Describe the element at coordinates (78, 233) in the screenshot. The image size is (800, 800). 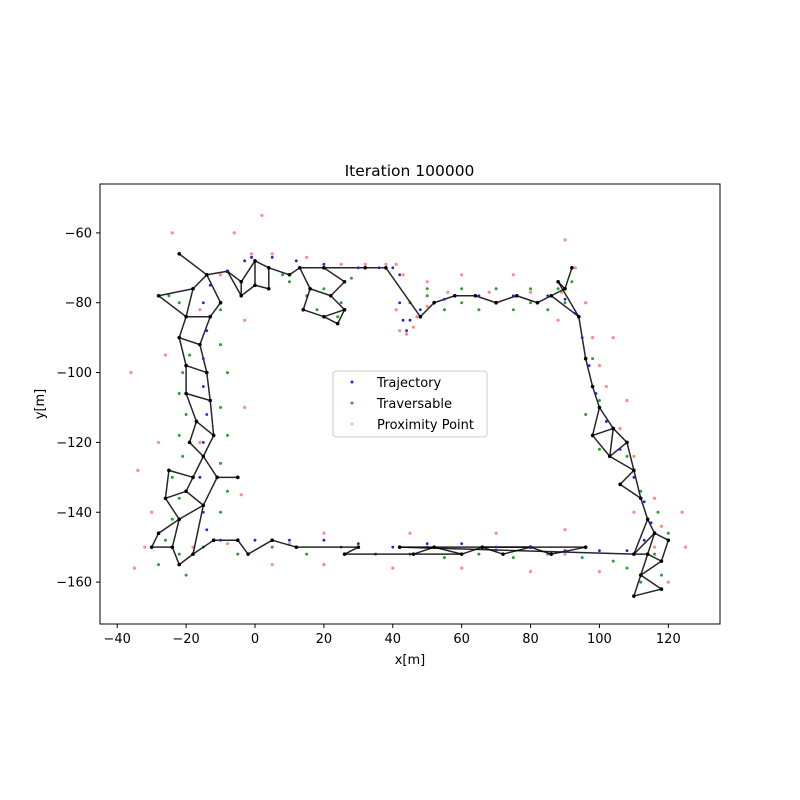
I see `y-tick-label: −60` at that location.